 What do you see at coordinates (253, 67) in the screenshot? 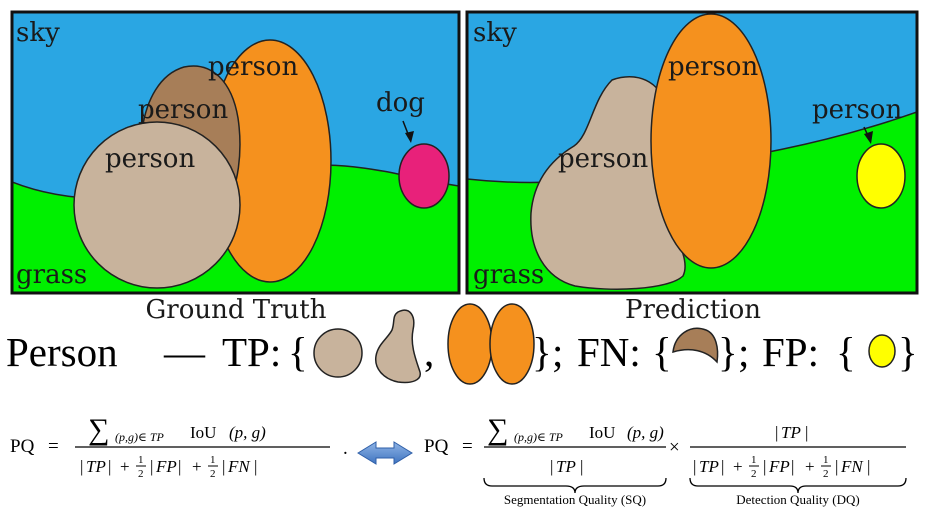
I see `person-back-label: person` at bounding box center [253, 67].